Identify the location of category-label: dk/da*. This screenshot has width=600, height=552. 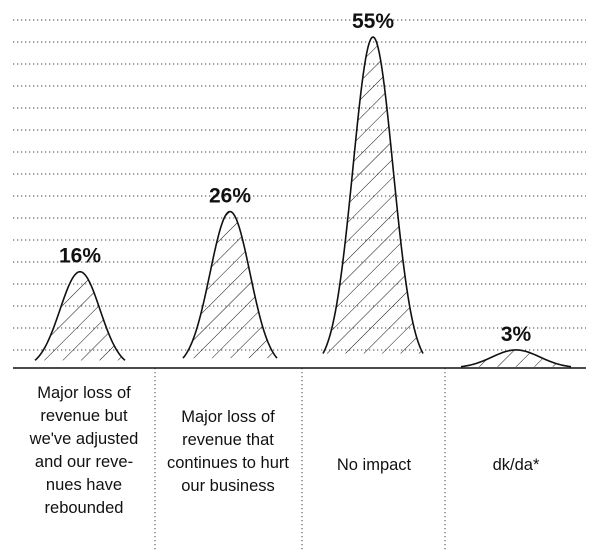
(516, 465).